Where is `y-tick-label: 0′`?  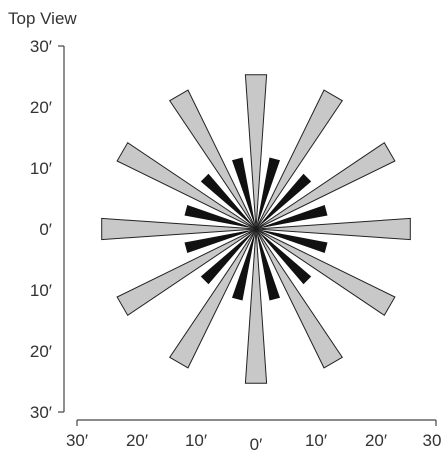
y-tick-label: 0′ is located at coordinates (45, 229).